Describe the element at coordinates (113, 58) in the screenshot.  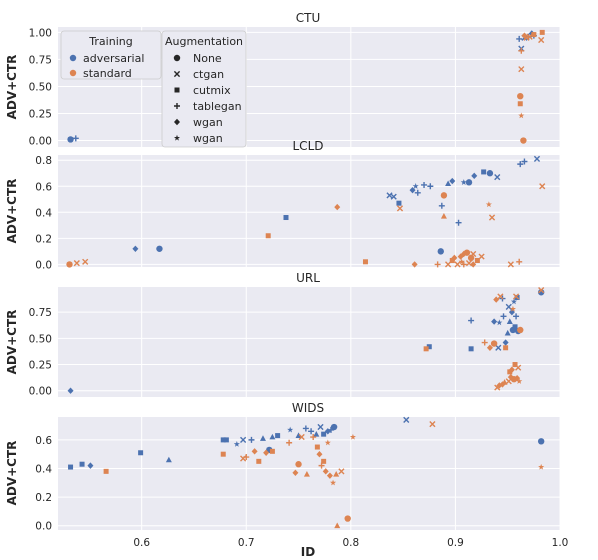
I see `legend-label-adversarial: adversarial` at that location.